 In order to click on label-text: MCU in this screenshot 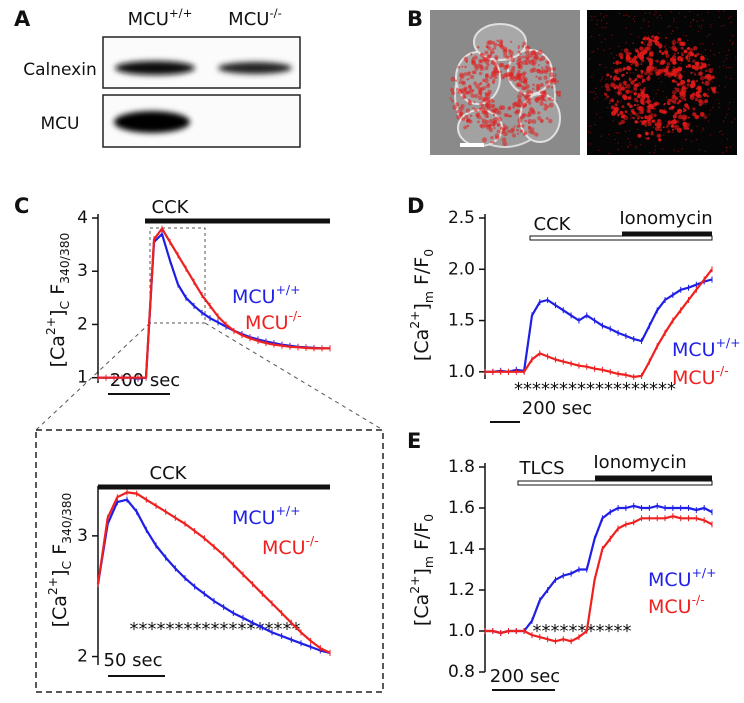, I will do `click(694, 378)`.